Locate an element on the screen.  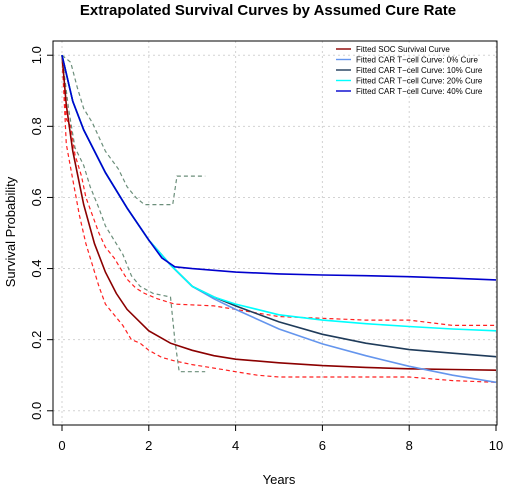
y-tick-label: 1.0 is located at coordinates (36, 55).